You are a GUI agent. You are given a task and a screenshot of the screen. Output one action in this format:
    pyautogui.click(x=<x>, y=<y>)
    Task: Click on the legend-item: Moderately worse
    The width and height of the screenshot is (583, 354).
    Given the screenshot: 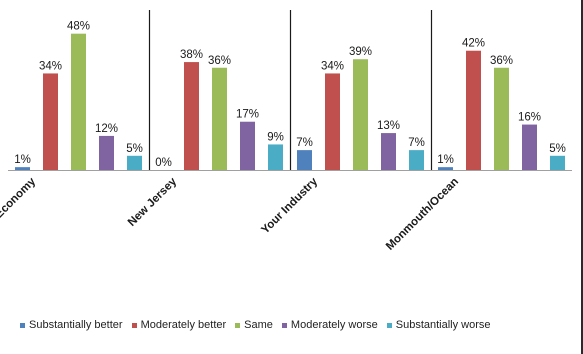 What is the action you would take?
    pyautogui.click(x=329, y=325)
    